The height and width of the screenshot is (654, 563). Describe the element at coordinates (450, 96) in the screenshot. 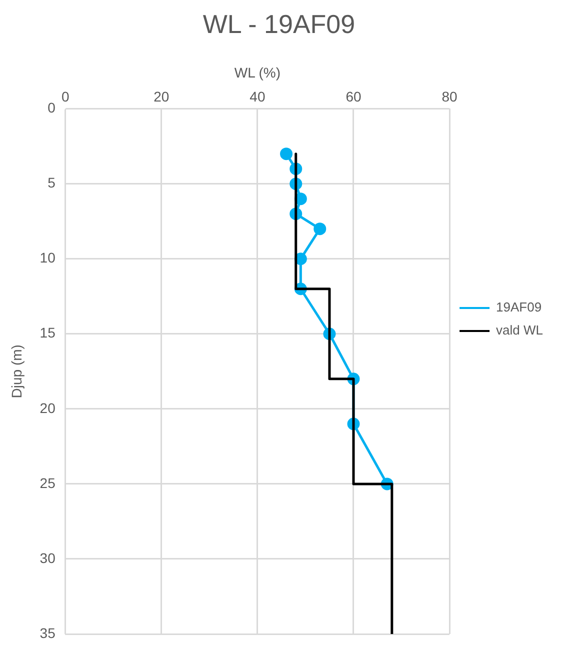

I see `x-tick-label: 80` at that location.